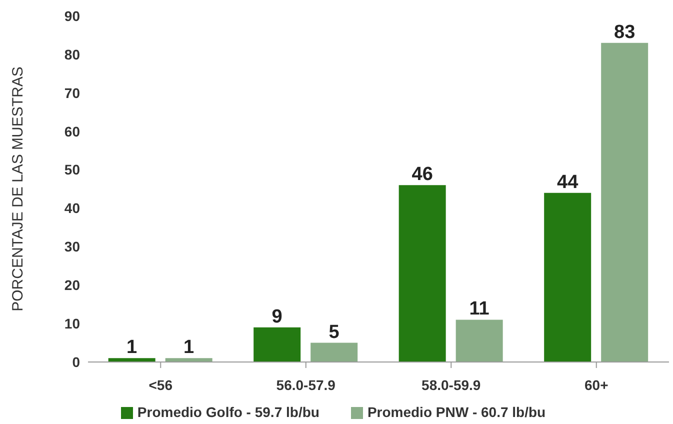  I want to click on y-tick-label: 50, so click(72, 170).